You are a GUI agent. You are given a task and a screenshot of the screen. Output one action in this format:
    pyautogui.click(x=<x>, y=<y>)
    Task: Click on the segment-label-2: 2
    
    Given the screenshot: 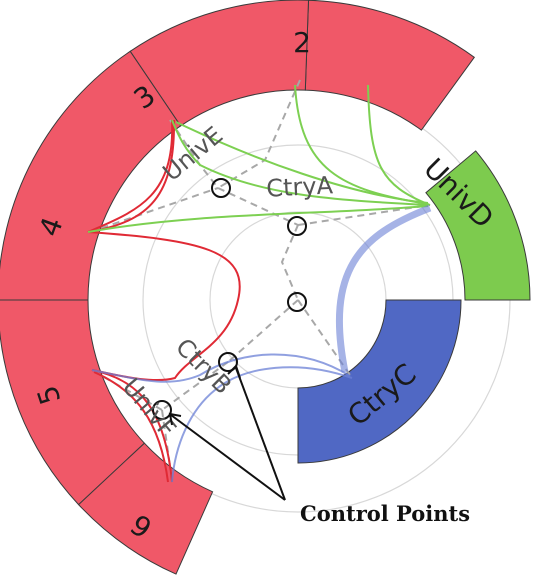 What is the action you would take?
    pyautogui.click(x=302, y=42)
    